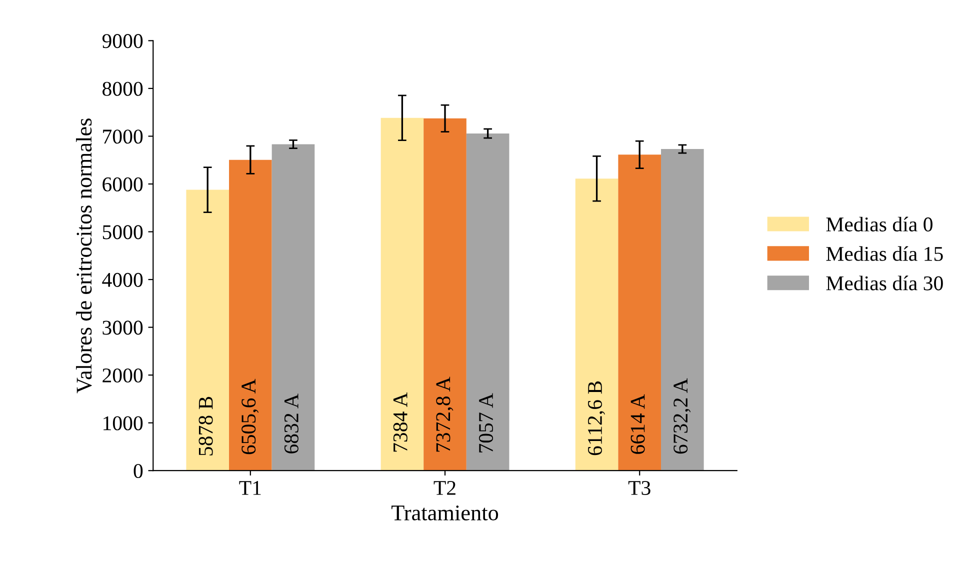 The image size is (957, 581). Describe the element at coordinates (445, 414) in the screenshot. I see `data-label: 7372,8 A` at that location.